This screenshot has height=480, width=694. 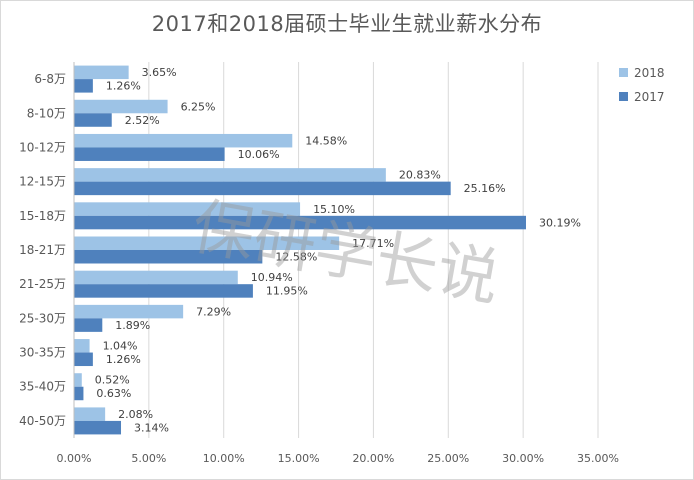 I want to click on data-label: 25.16%, so click(x=485, y=188).